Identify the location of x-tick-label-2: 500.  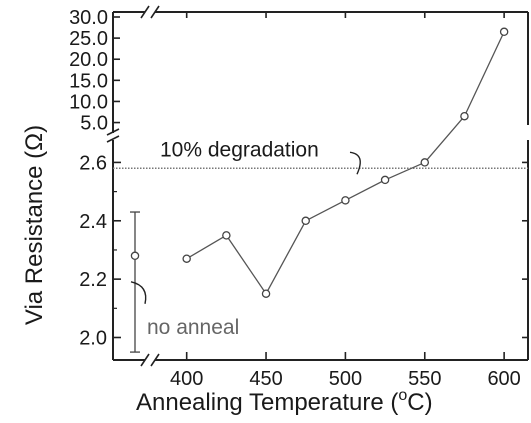
(345, 379).